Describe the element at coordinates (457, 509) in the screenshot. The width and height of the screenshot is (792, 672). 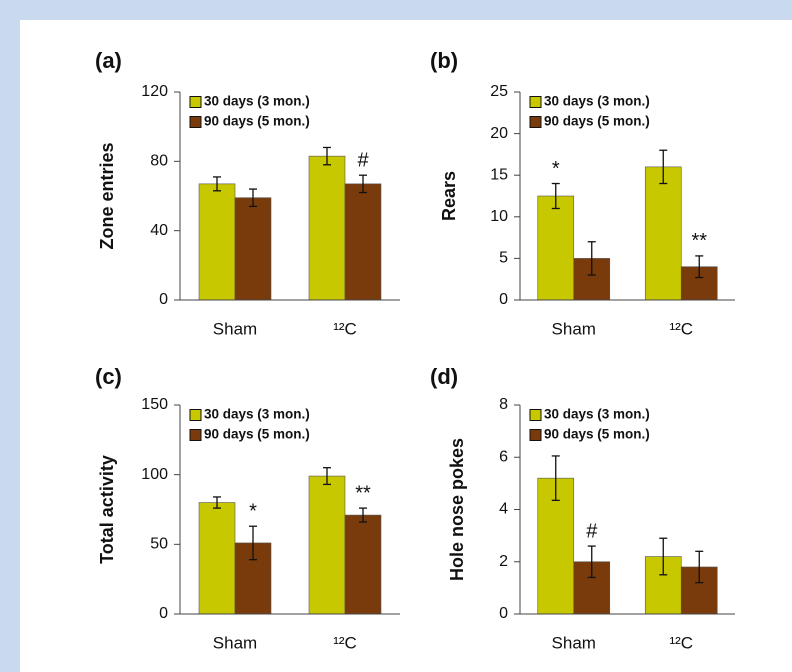
I see `y-axis-label: Hole nose pokes` at that location.